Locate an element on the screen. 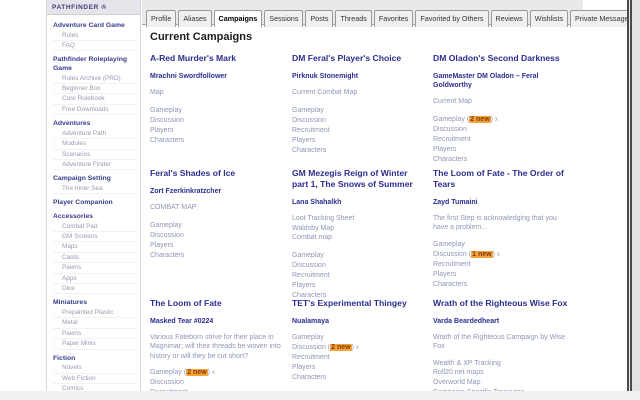  sidebar-item: Scenarios is located at coordinates (94, 155).